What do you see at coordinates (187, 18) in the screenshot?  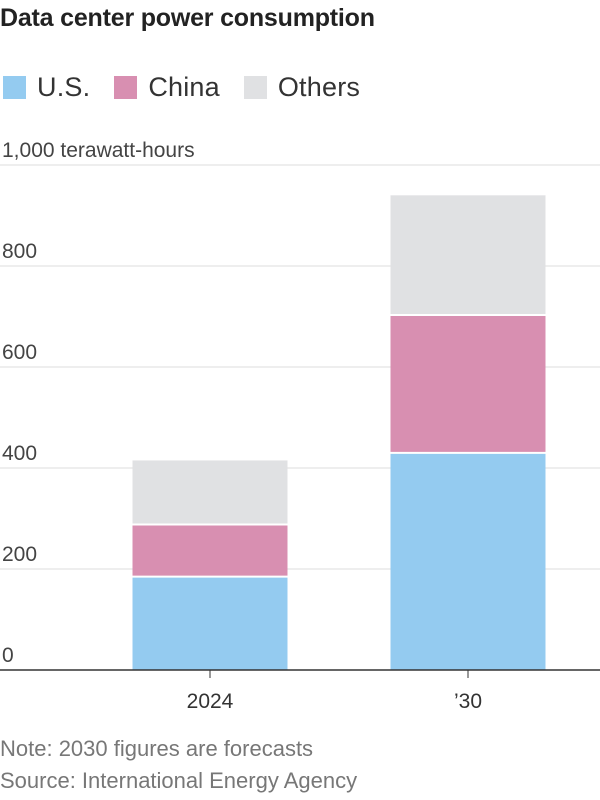 I see `chart-title: Data center power consumption` at bounding box center [187, 18].